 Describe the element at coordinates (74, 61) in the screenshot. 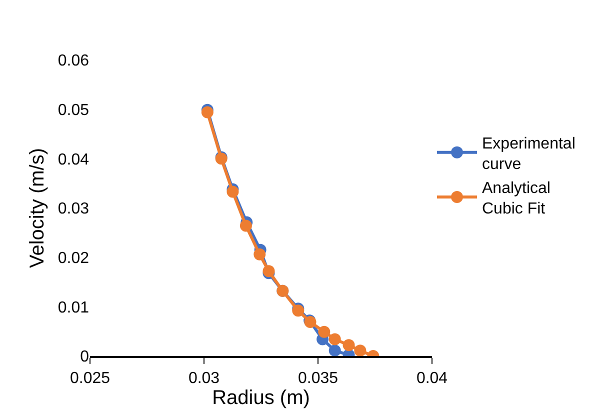

I see `y-tick-label: 0.06` at that location.